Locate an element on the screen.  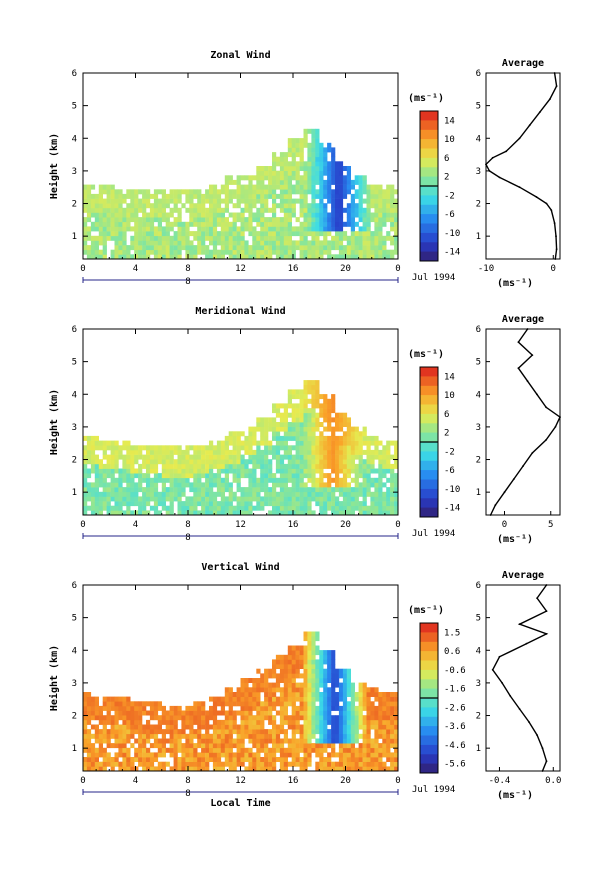
y-tick-label: 2 is located at coordinates (74, 205).